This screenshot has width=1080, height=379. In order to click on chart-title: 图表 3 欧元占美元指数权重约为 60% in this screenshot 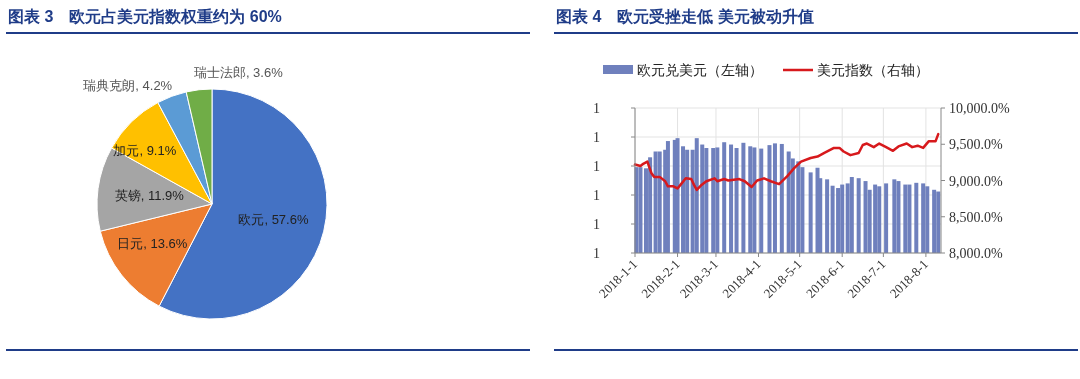, I will do `click(145, 16)`.